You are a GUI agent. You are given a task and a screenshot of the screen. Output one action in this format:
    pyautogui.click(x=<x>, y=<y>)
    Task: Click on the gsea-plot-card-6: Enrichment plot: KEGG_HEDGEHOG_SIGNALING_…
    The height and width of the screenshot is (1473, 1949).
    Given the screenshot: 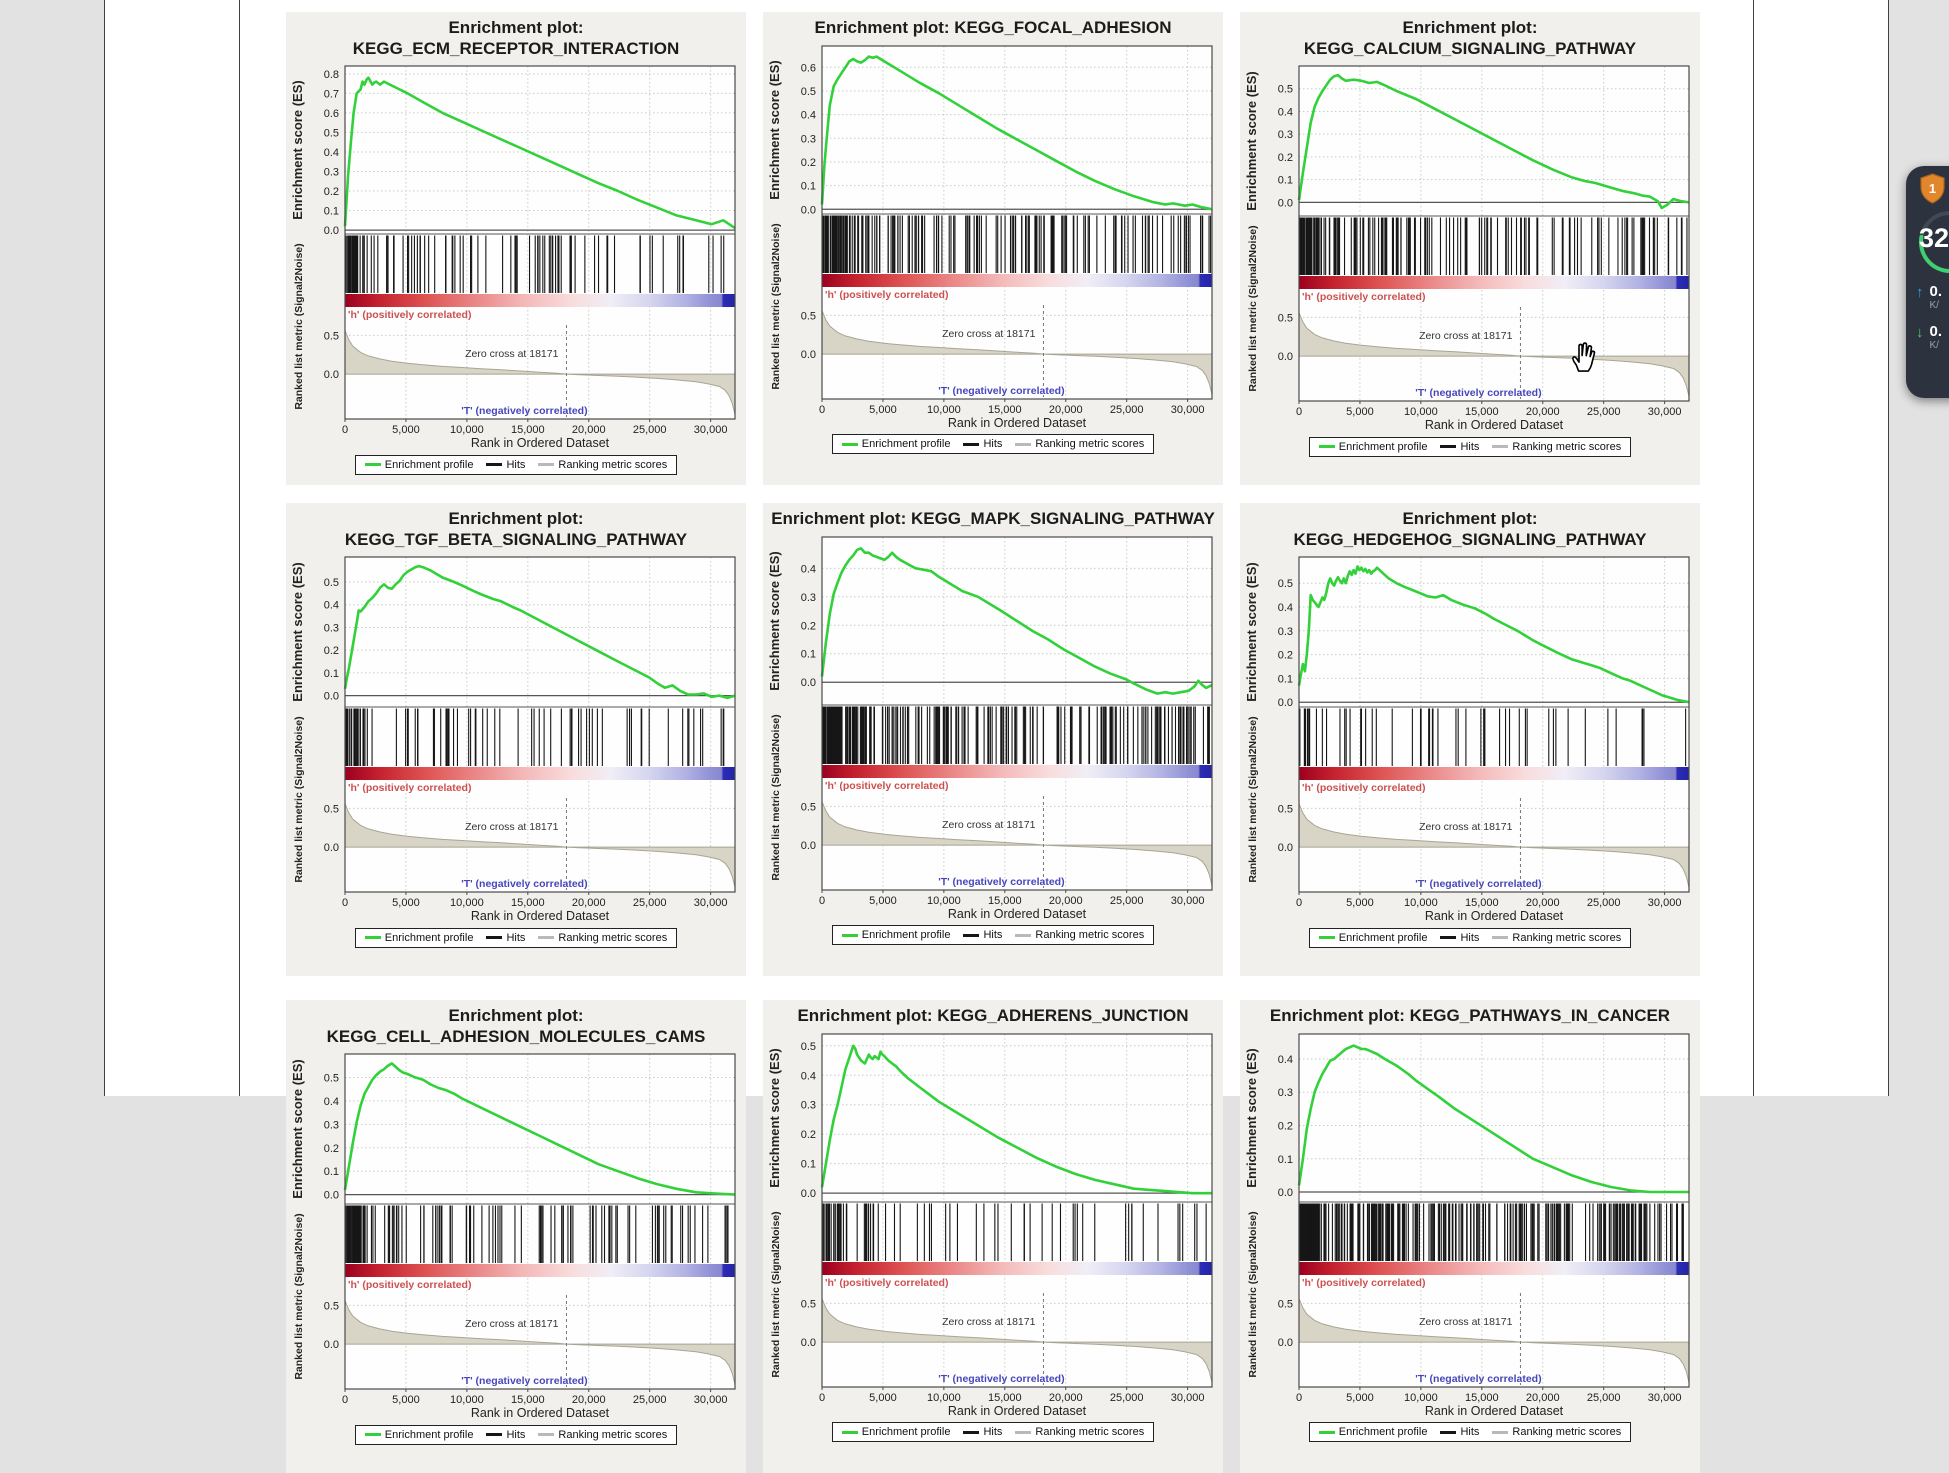 What is the action you would take?
    pyautogui.click(x=1470, y=739)
    